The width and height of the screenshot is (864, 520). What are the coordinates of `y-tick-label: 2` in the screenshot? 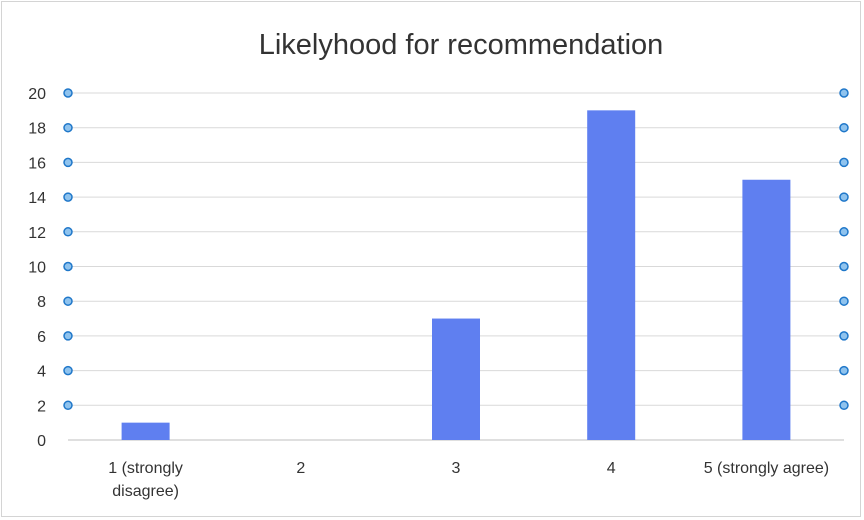 It's located at (41, 406).